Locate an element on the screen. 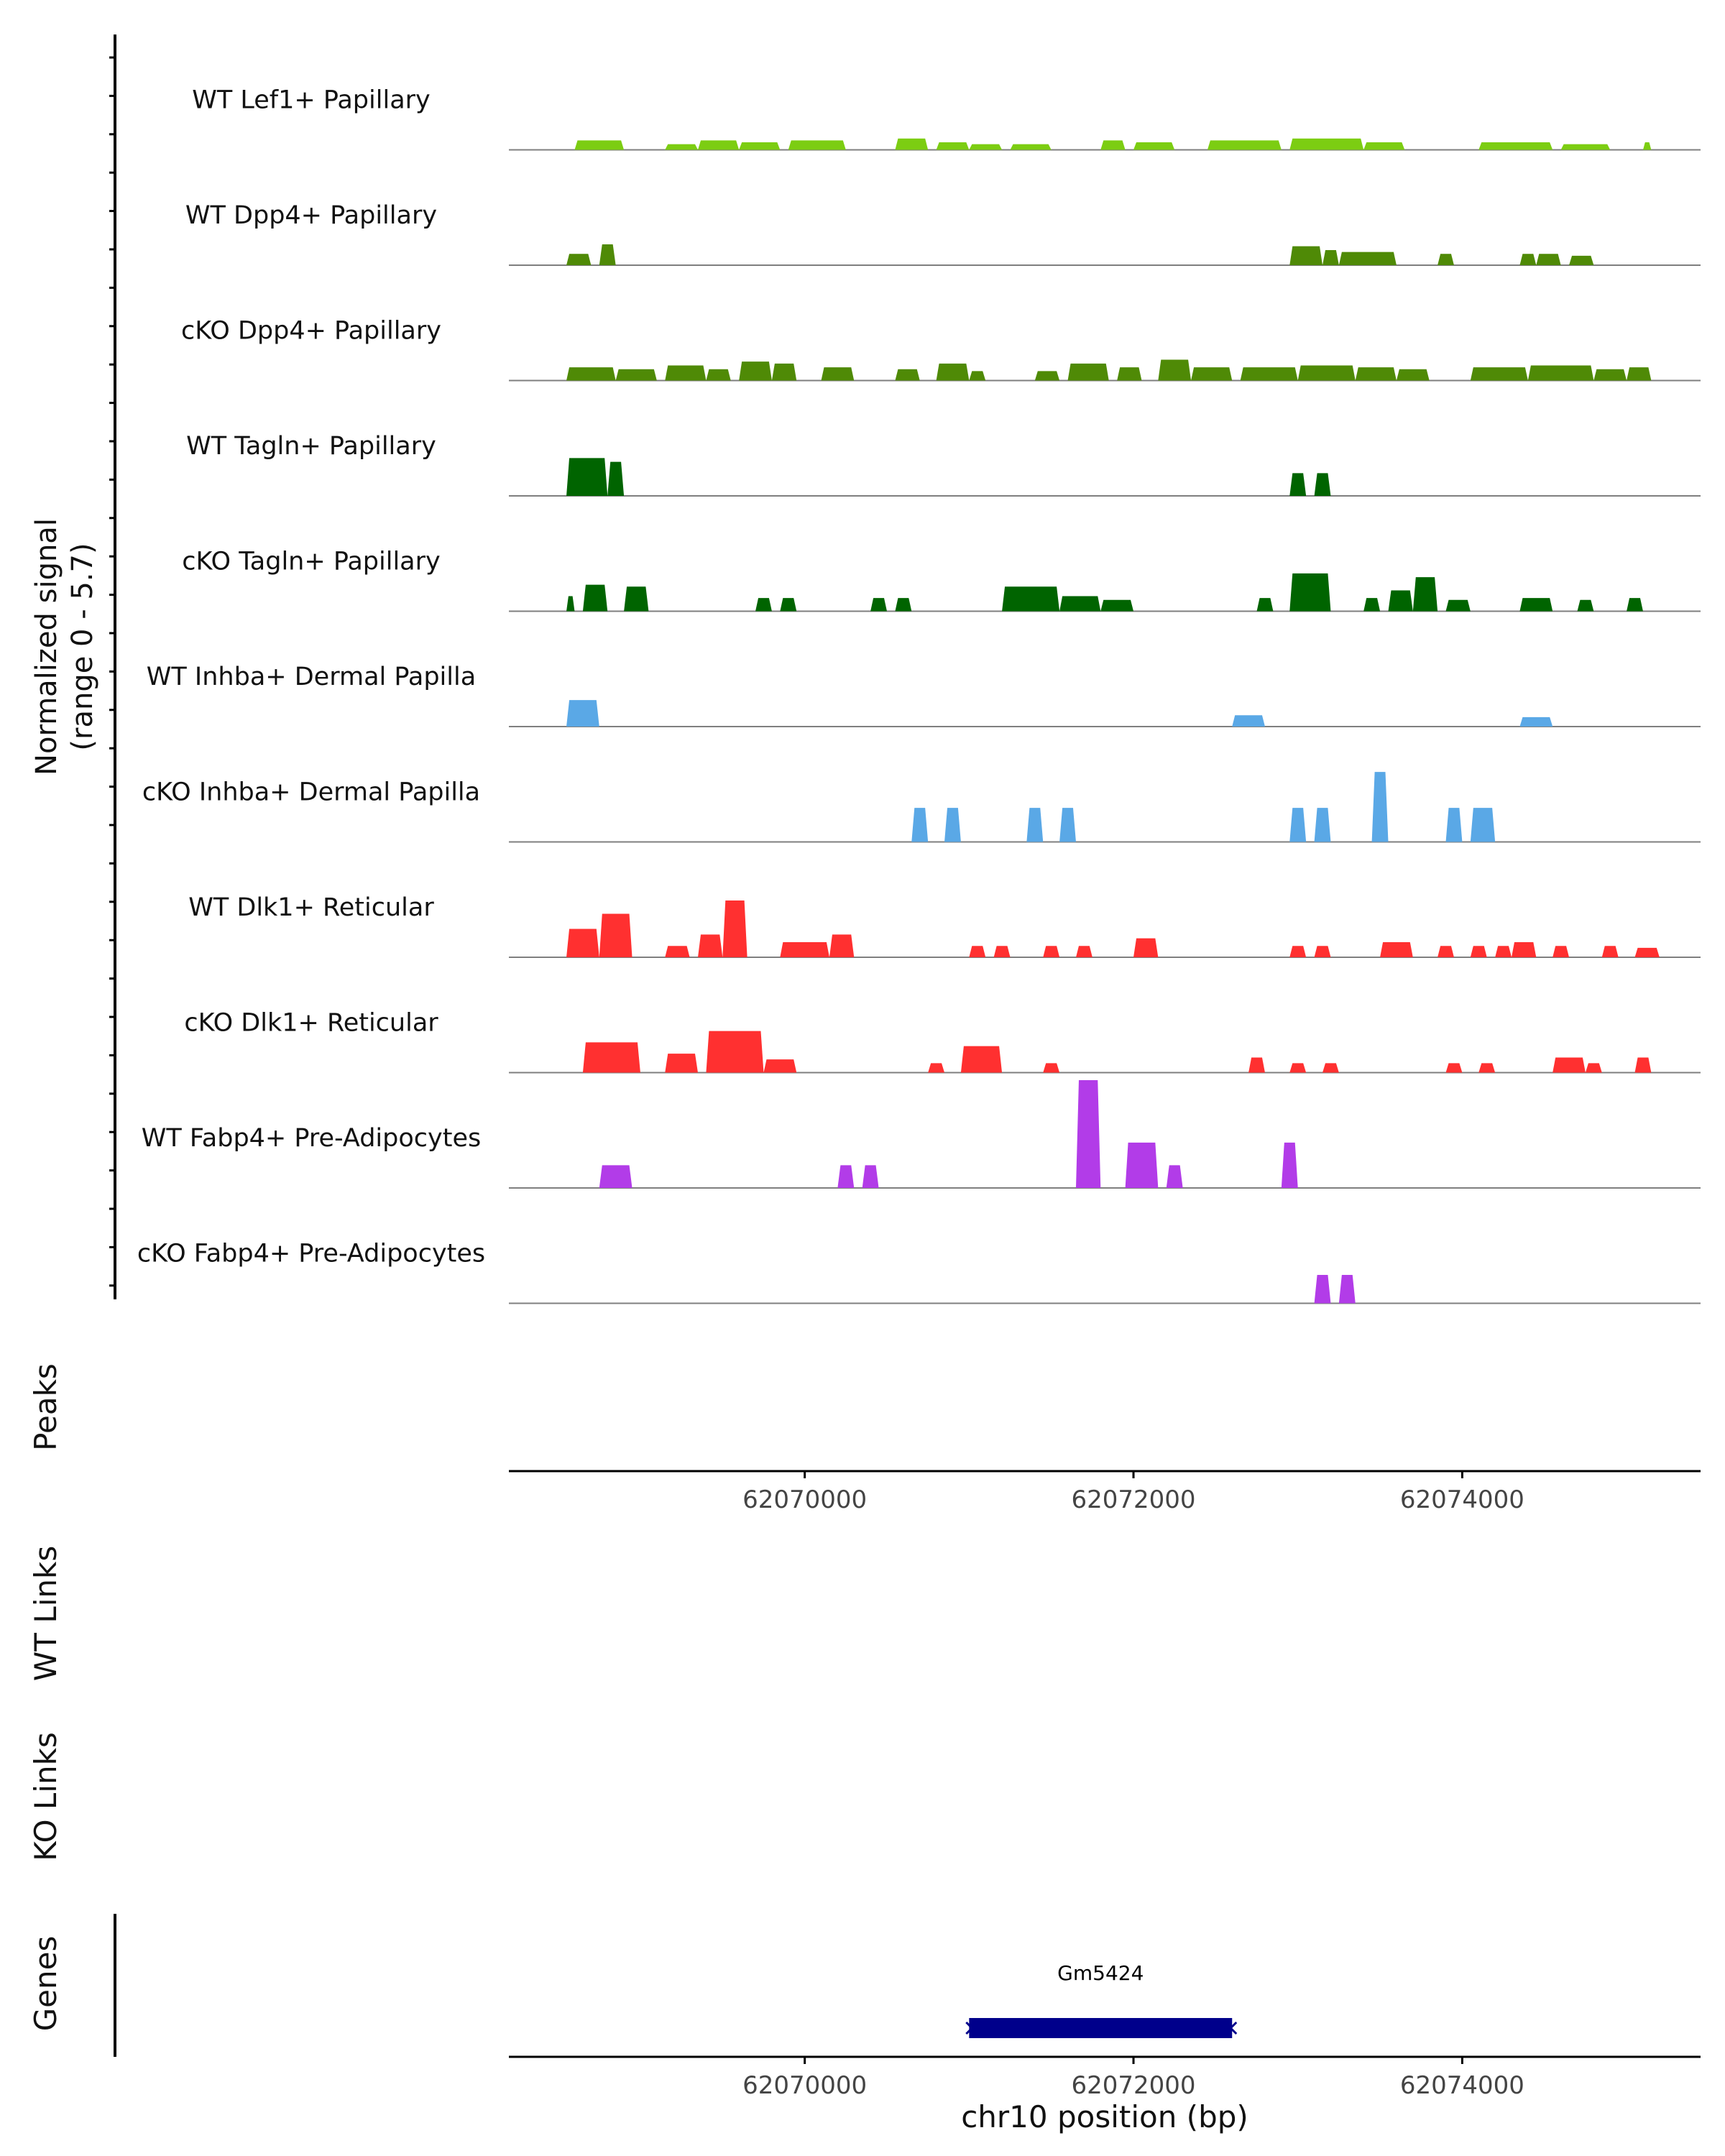 Image resolution: width=1725 pixels, height=2156 pixels. x-tick-label-peaks: 62074000 is located at coordinates (1462, 1499).